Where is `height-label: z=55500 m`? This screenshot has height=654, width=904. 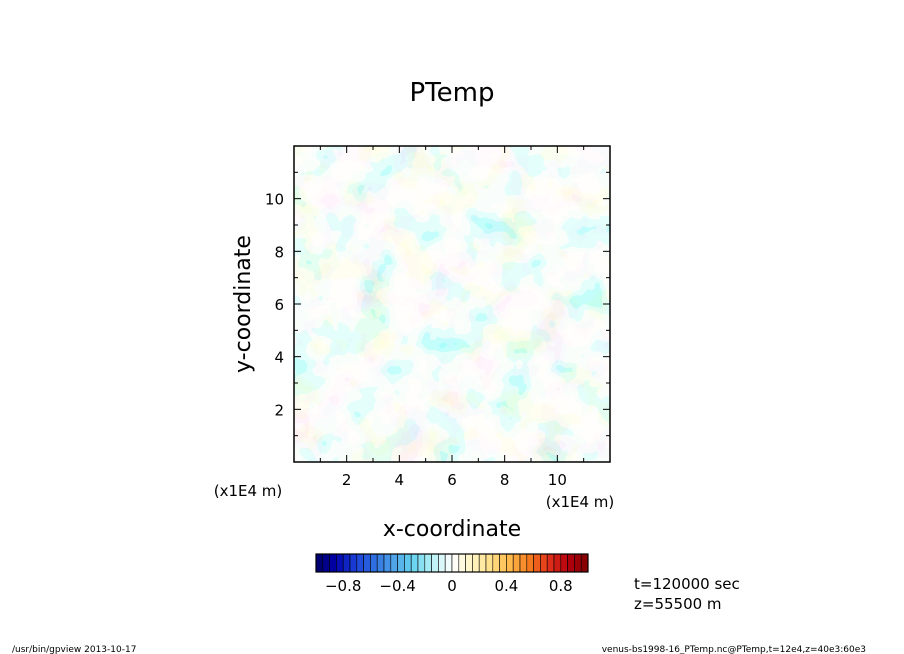 height-label: z=55500 m is located at coordinates (678, 604).